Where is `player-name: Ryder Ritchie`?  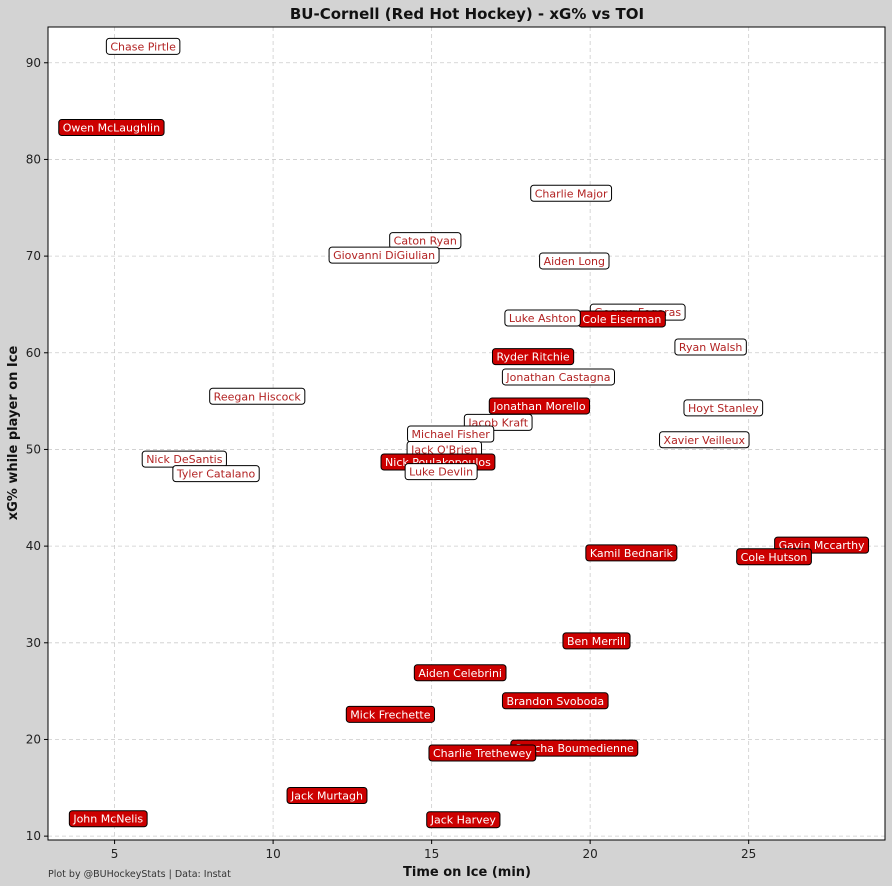
player-name: Ryder Ritchie is located at coordinates (532, 357).